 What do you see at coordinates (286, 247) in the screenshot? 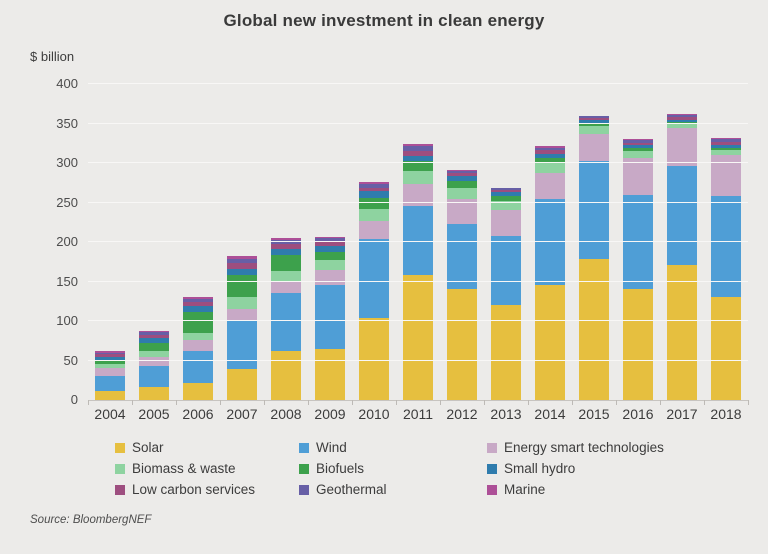
I see `bar-segment-low-carbon-services-2008` at bounding box center [286, 247].